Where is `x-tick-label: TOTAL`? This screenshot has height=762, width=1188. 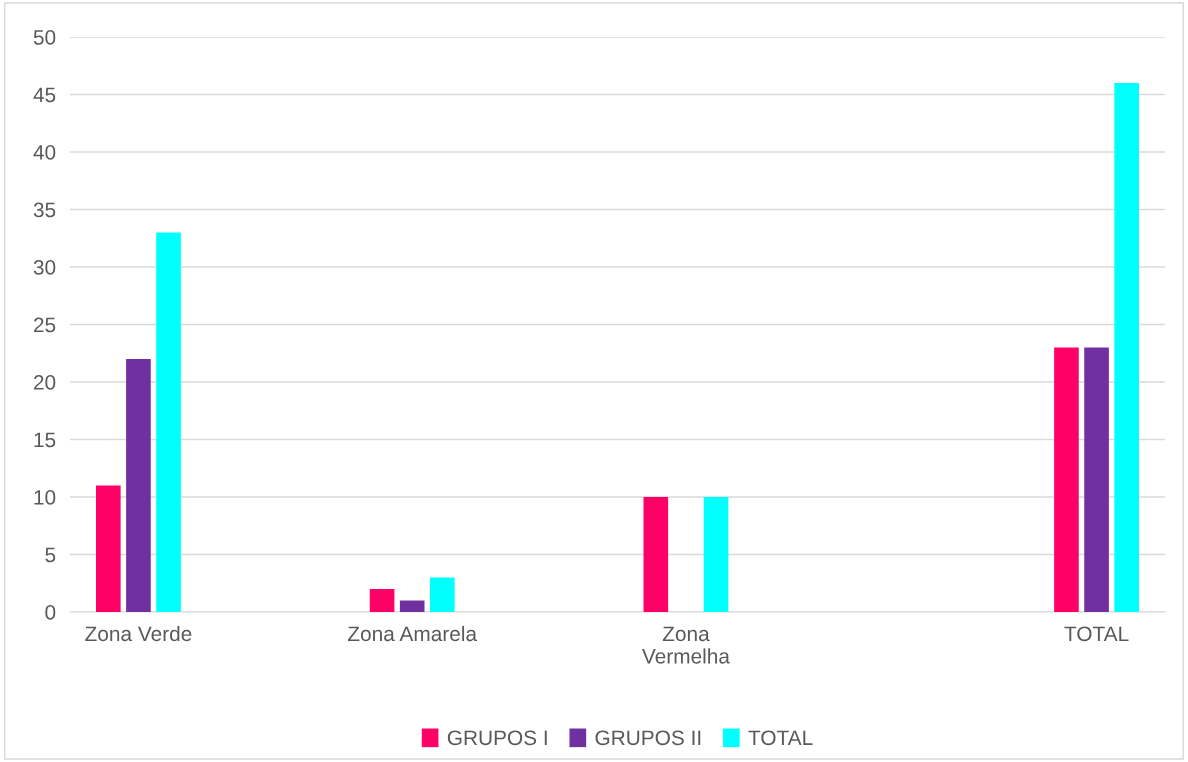 x-tick-label: TOTAL is located at coordinates (1096, 634).